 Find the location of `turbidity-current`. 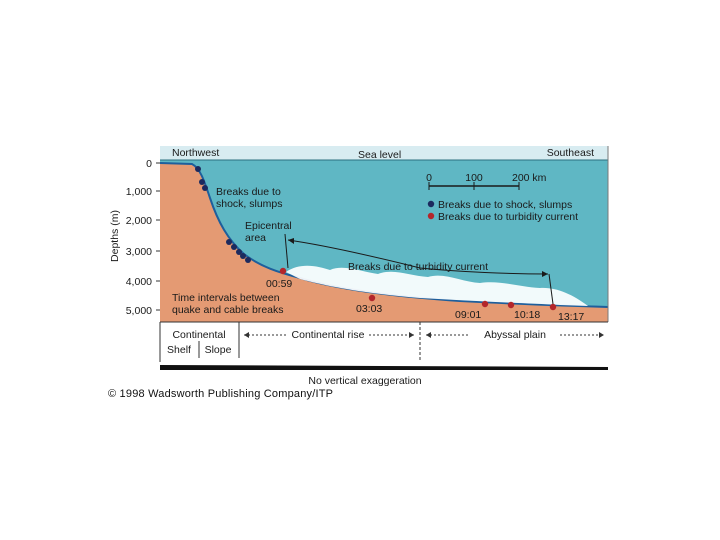

turbidity-current is located at coordinates (437, 285).